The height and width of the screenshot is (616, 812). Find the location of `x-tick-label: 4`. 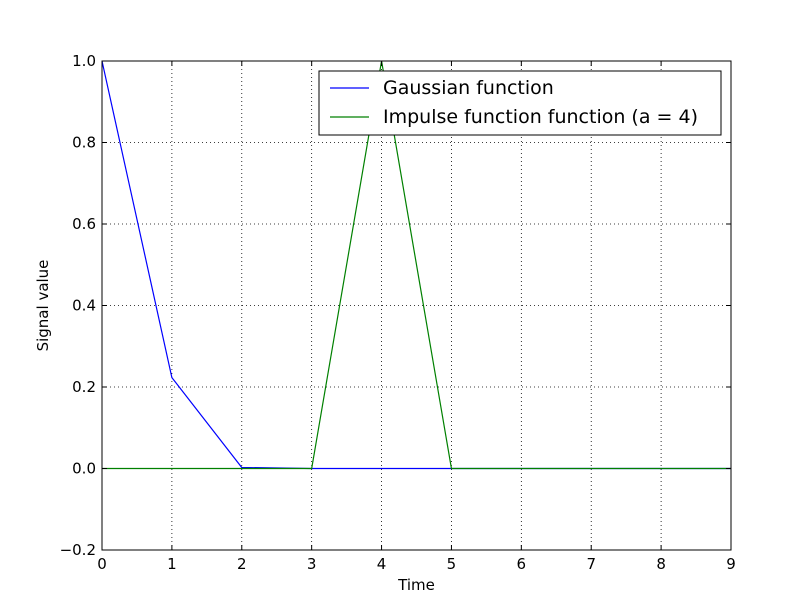

x-tick-label: 4 is located at coordinates (382, 564).